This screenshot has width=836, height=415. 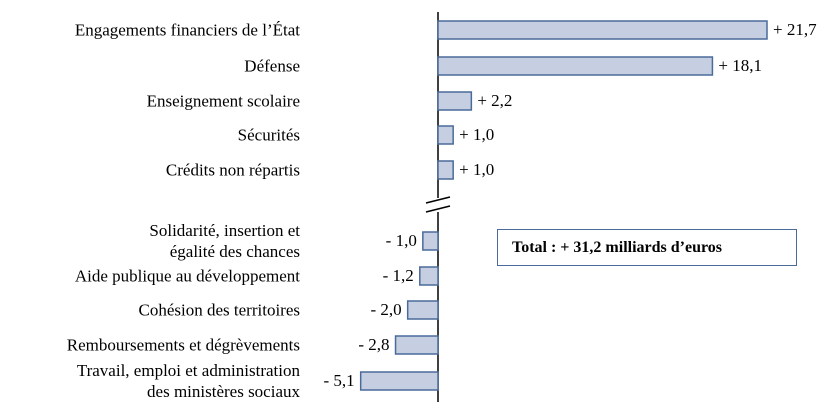 What do you see at coordinates (223, 101) in the screenshot?
I see `category-label: Enseignement scolaire` at bounding box center [223, 101].